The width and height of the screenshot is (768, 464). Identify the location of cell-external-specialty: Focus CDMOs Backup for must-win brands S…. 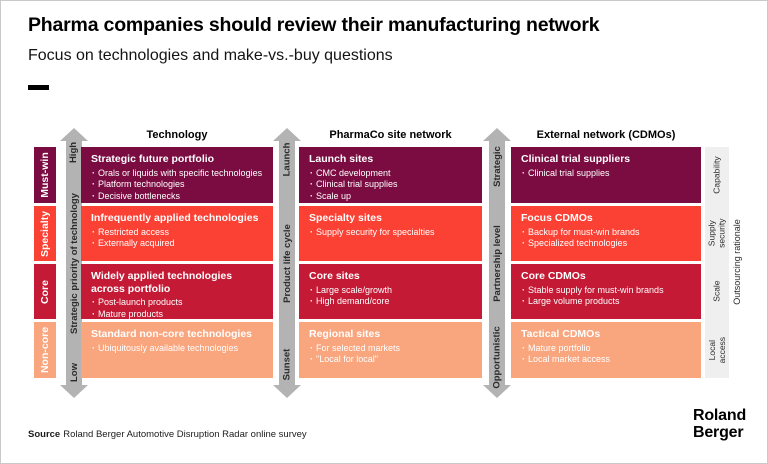
(606, 233).